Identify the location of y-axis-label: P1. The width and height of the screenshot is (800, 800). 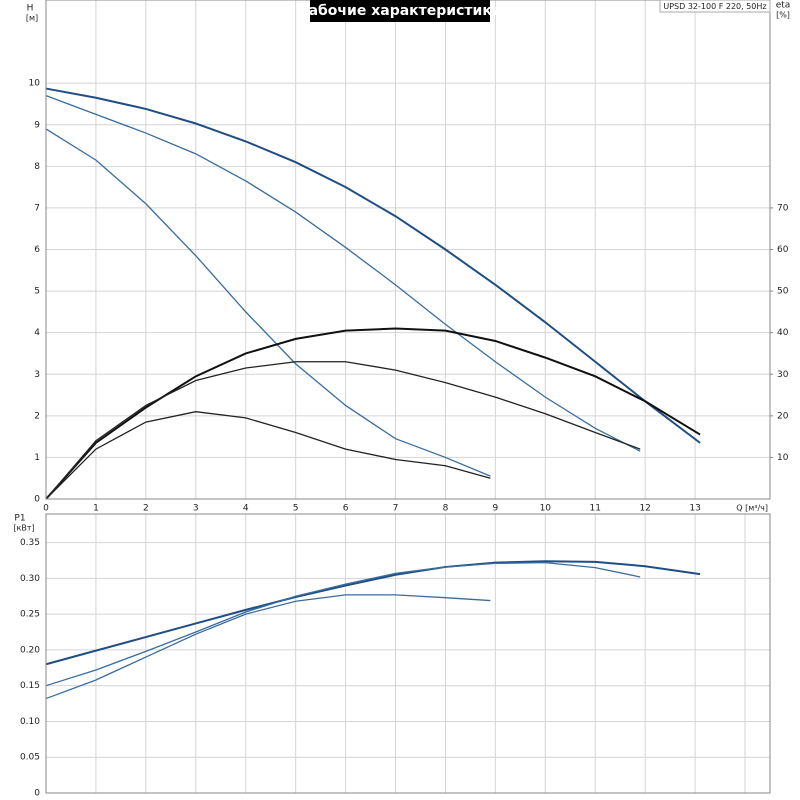
(19, 519).